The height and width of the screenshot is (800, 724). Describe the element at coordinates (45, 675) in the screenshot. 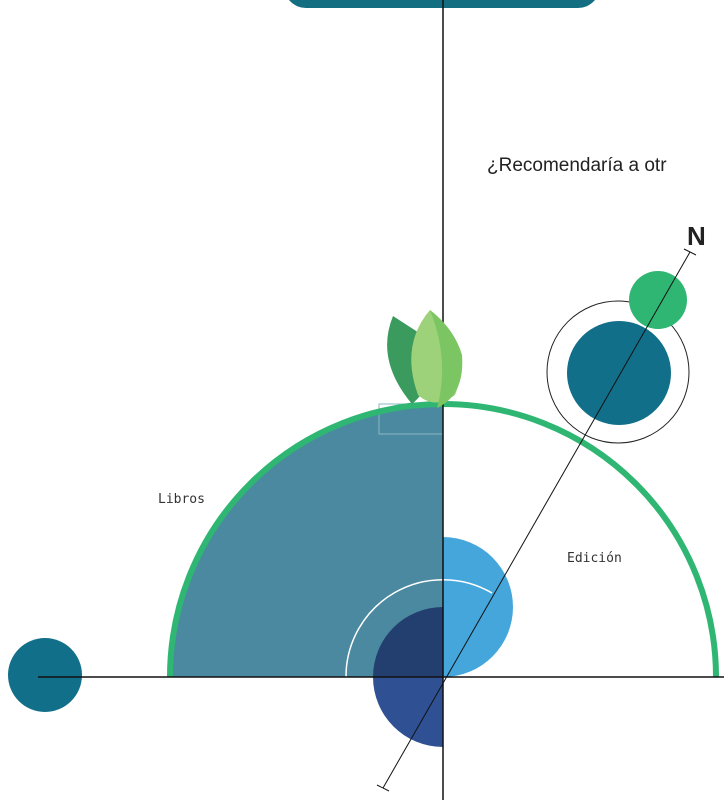

I see `left-dot` at that location.